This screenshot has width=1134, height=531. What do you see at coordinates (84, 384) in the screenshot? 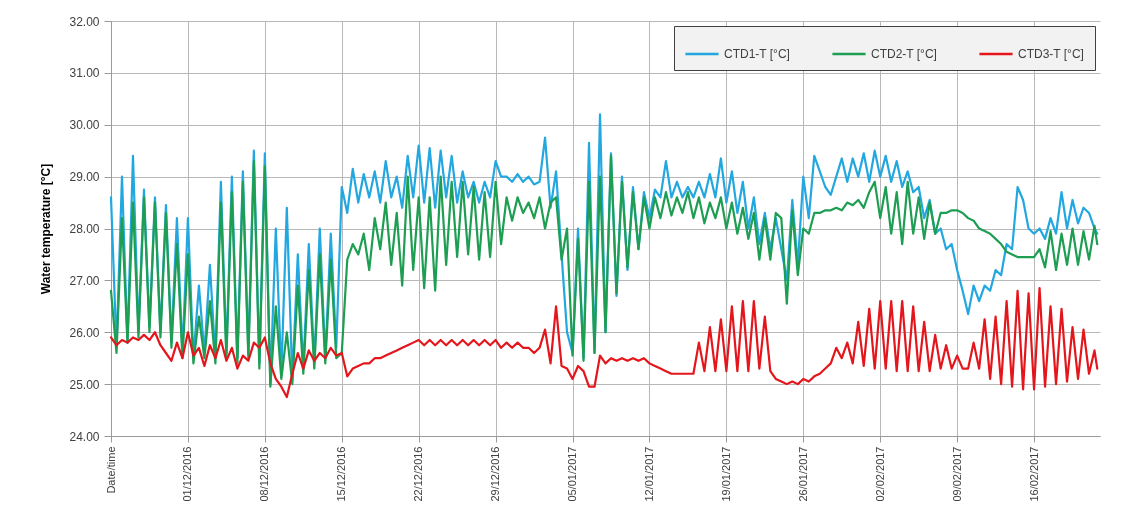
I see `y-tick-label: 25.00` at bounding box center [84, 384].